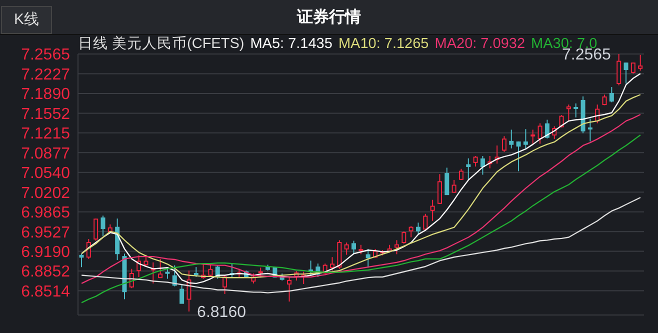 The image size is (658, 333). Describe the element at coordinates (45, 55) in the screenshot. I see `y-tick-label: 7.2565` at that location.